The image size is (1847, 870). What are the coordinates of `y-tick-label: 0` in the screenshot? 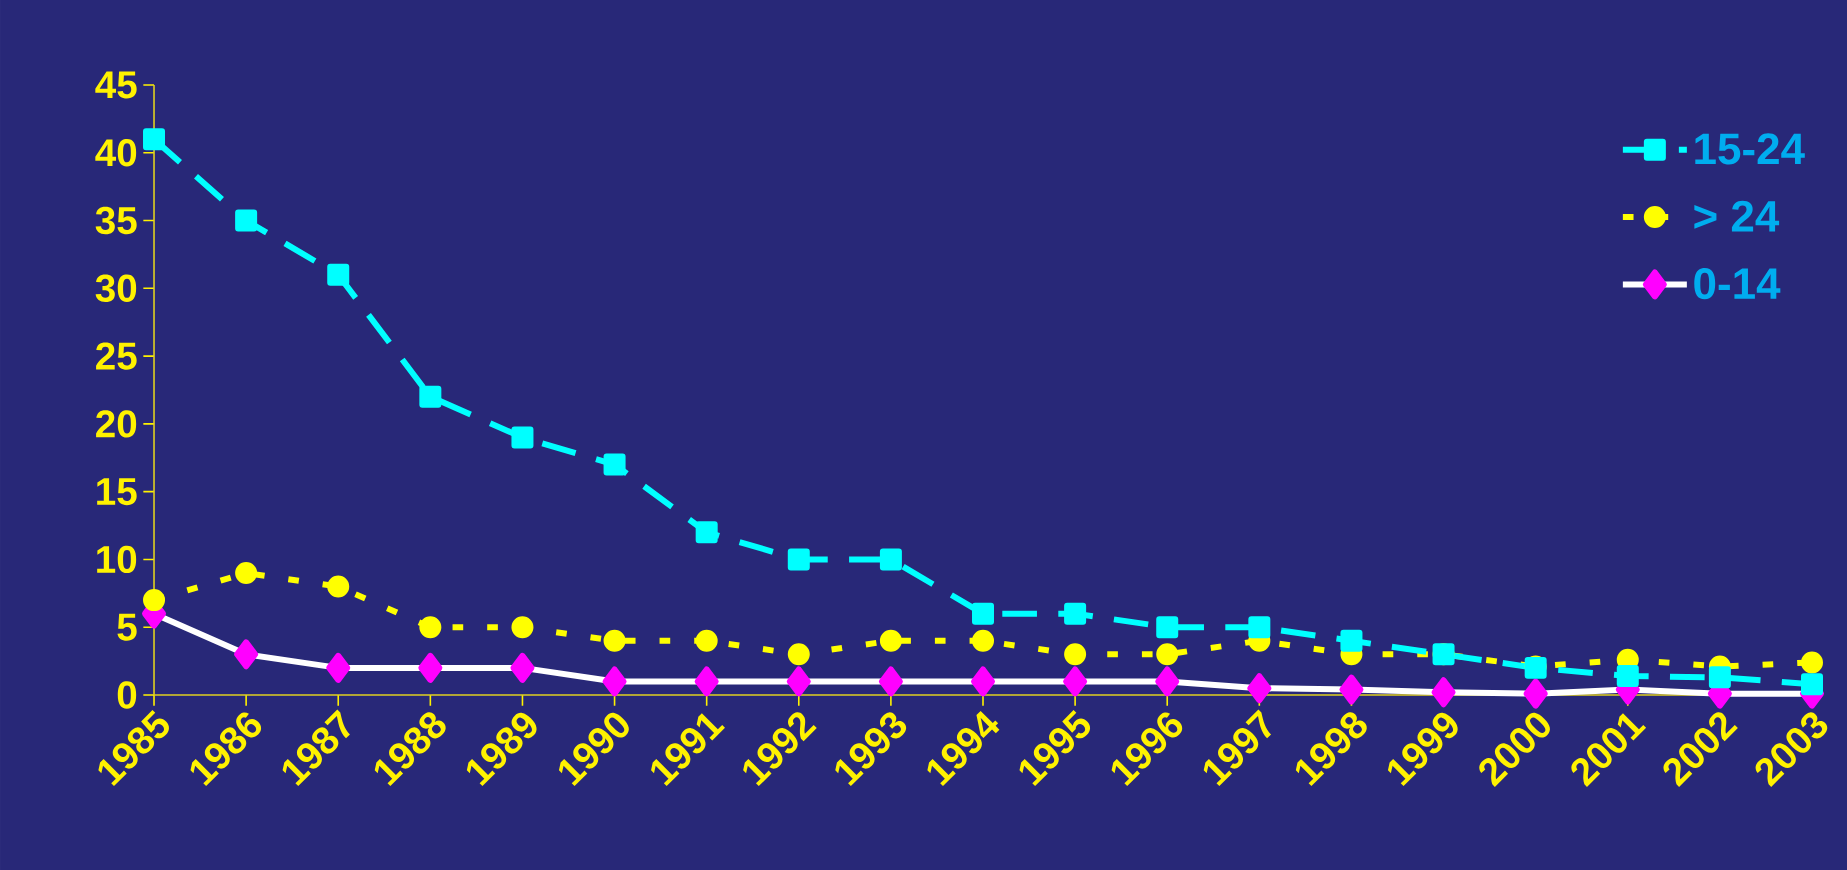 It's located at (127, 695).